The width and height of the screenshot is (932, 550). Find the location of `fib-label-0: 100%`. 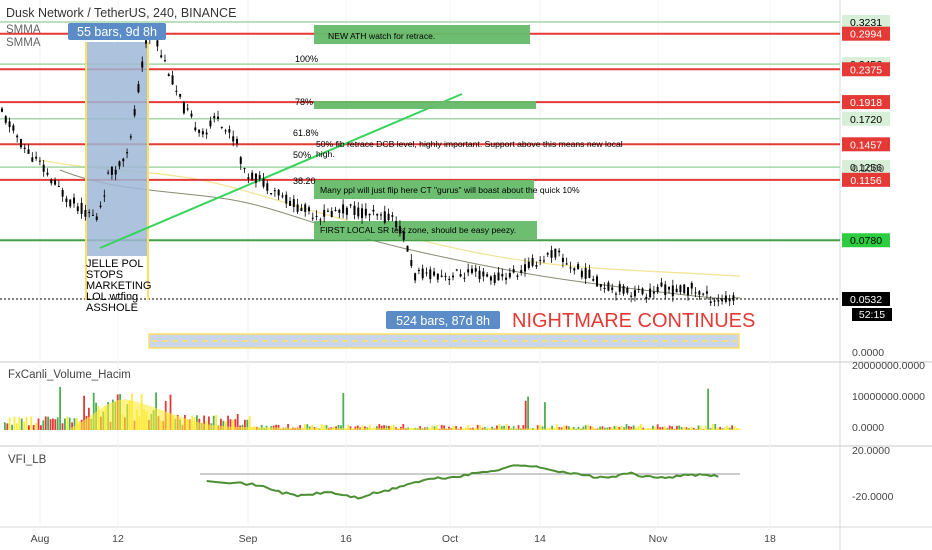

fib-label-0: 100% is located at coordinates (306, 59).